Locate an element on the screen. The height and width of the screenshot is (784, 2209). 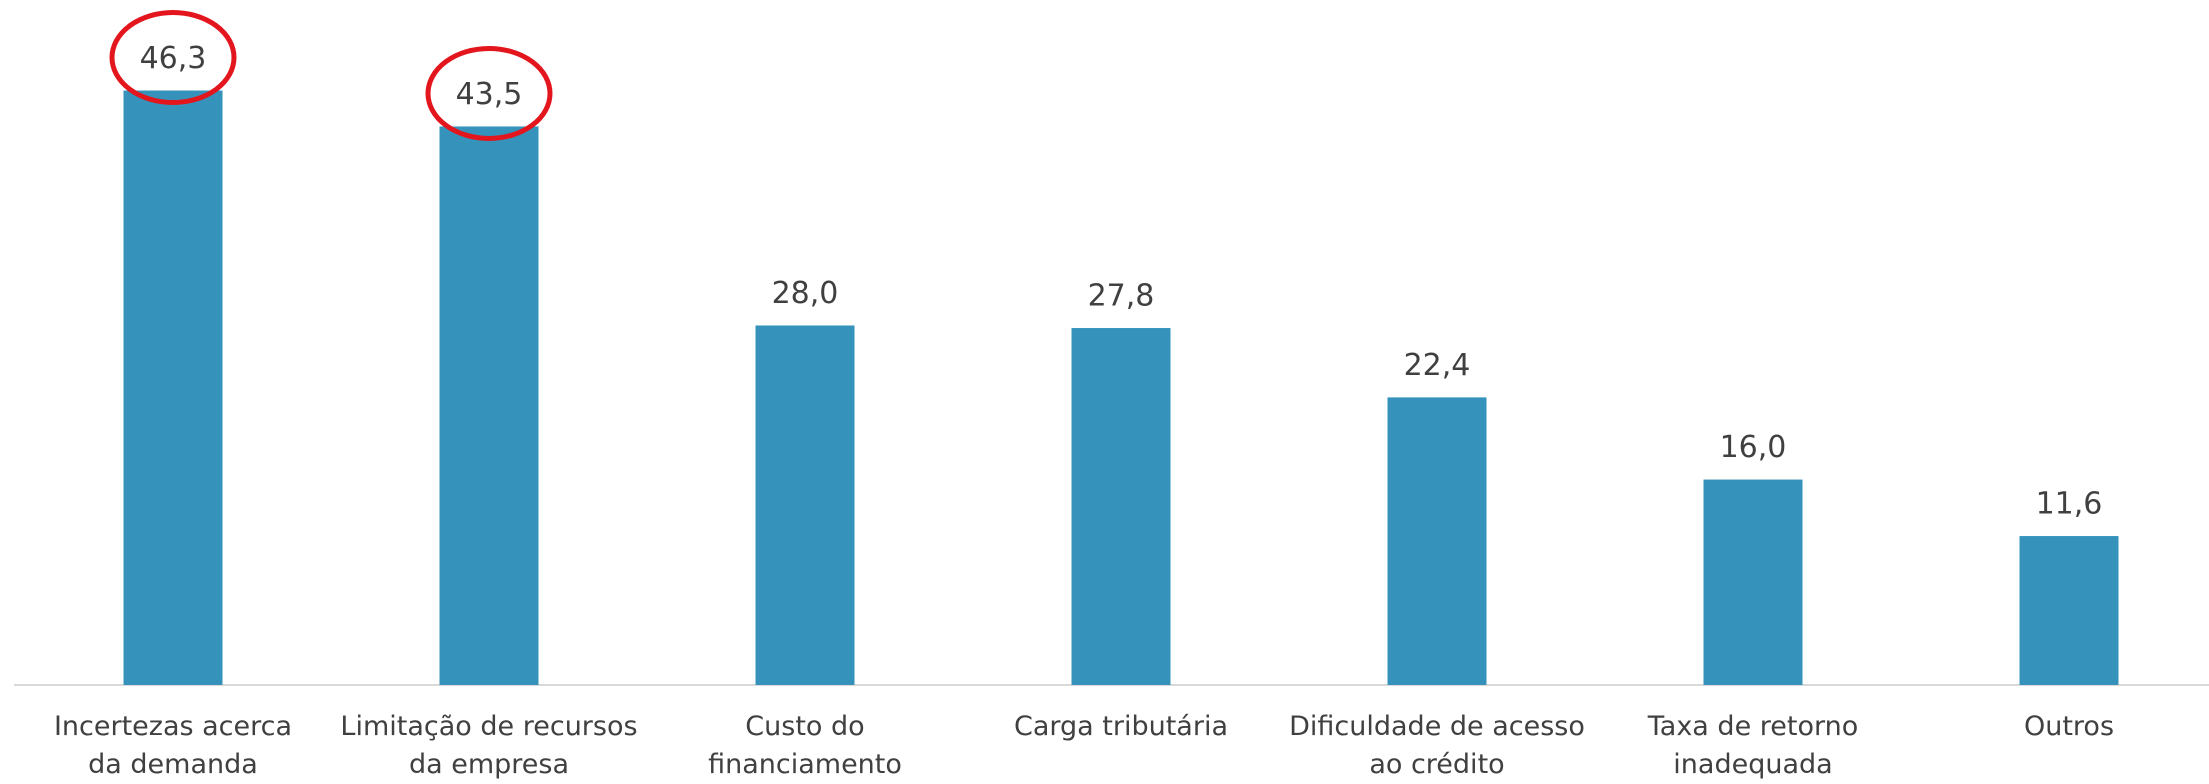
x-tick-label: Carga tributária is located at coordinates (1120, 726).